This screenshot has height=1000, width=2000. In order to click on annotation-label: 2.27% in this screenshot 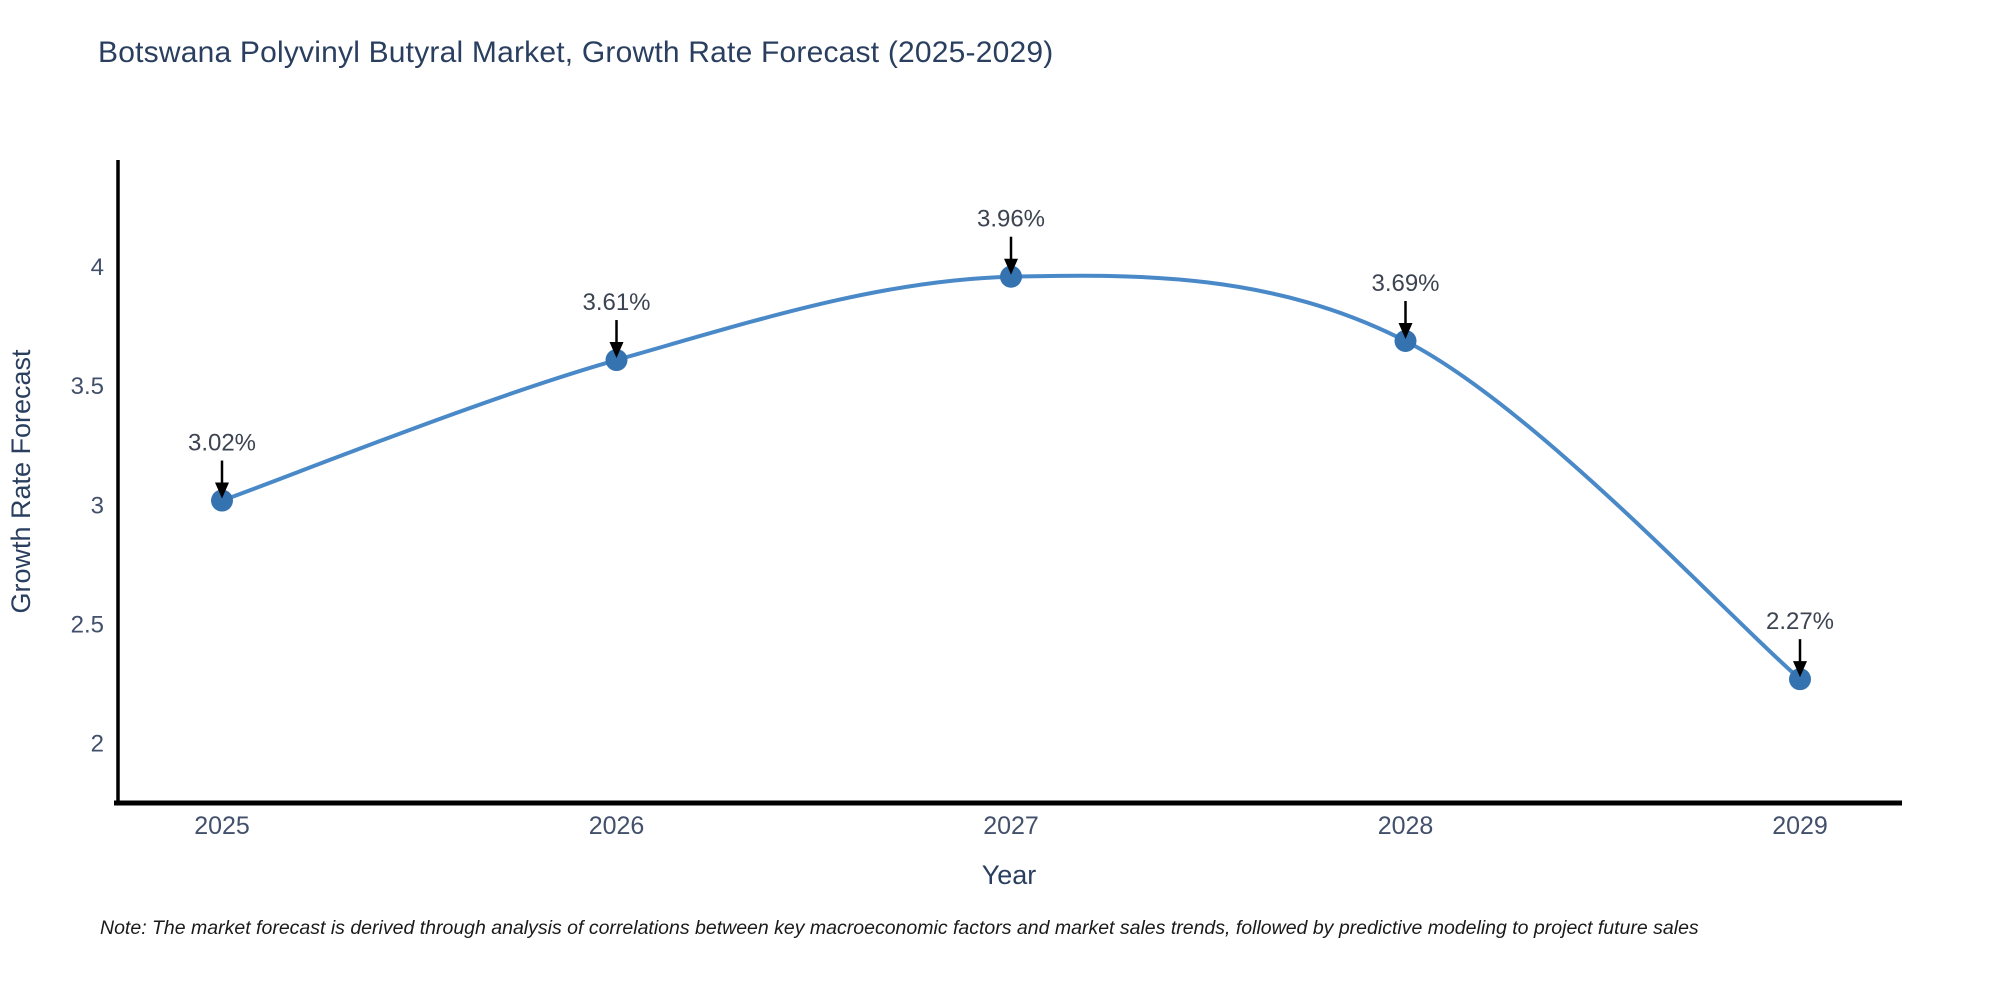, I will do `click(1800, 621)`.